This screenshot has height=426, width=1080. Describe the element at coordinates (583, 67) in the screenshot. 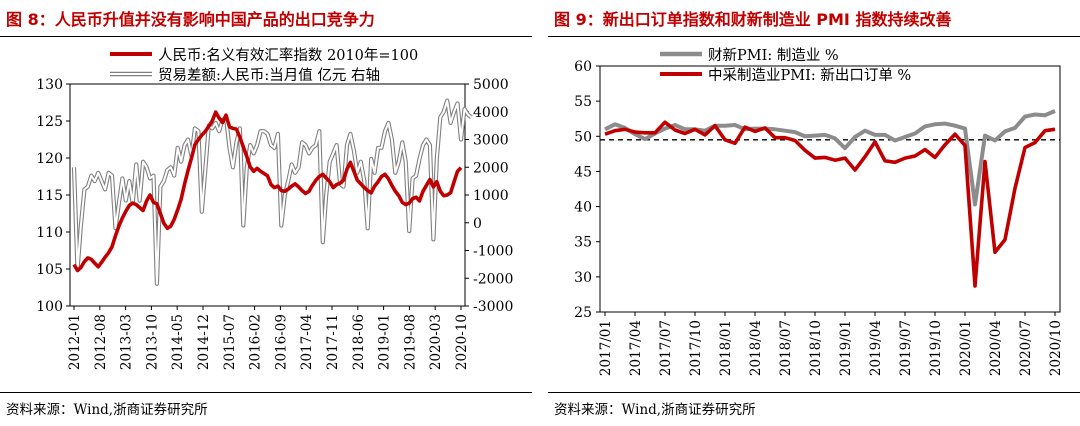

I see `right-y-tick-label: 60` at that location.